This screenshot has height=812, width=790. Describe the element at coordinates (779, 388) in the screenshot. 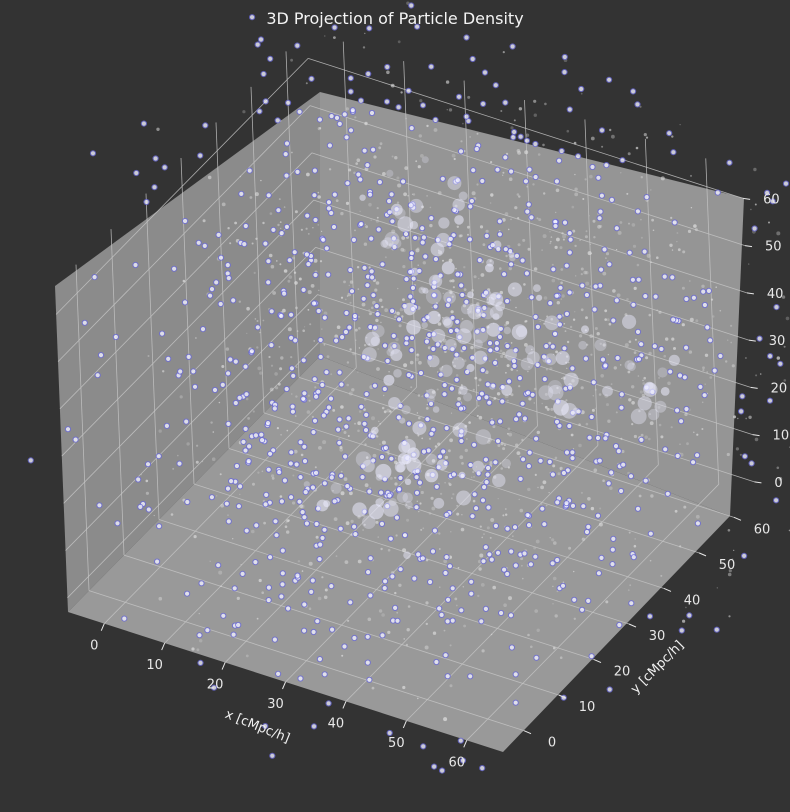

I see `z-tick-label: 20` at that location.